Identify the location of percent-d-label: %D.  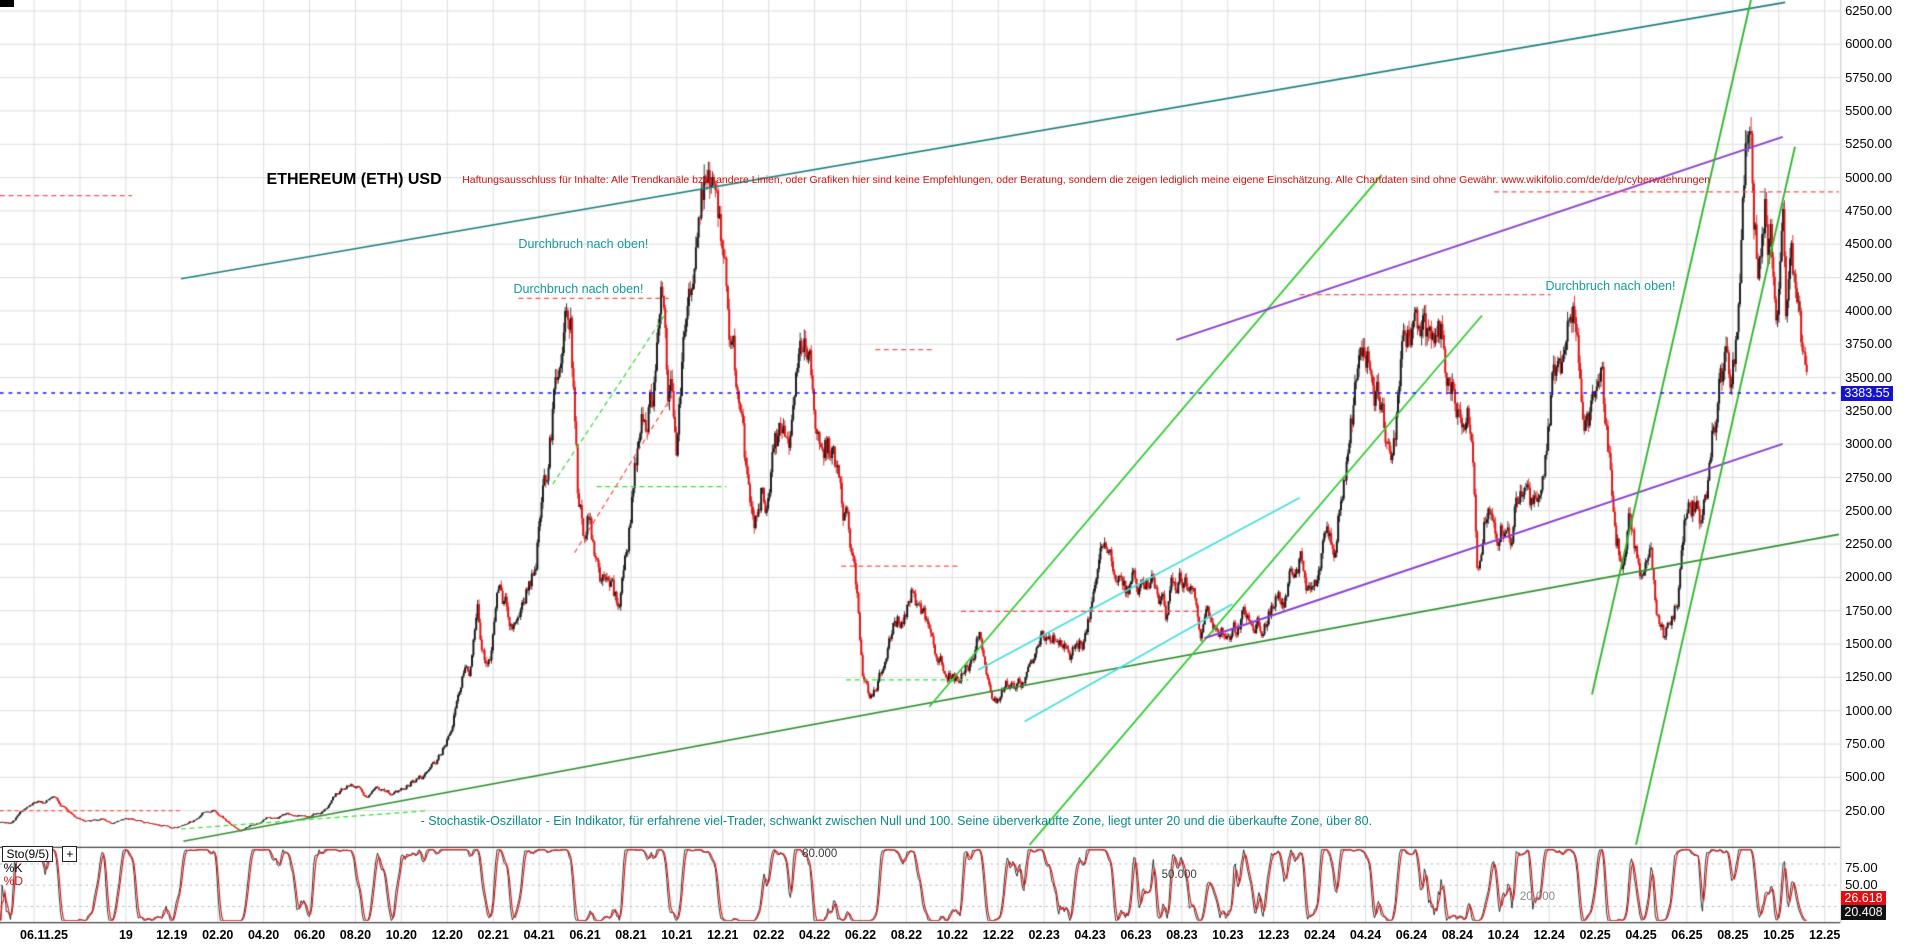
(13, 881).